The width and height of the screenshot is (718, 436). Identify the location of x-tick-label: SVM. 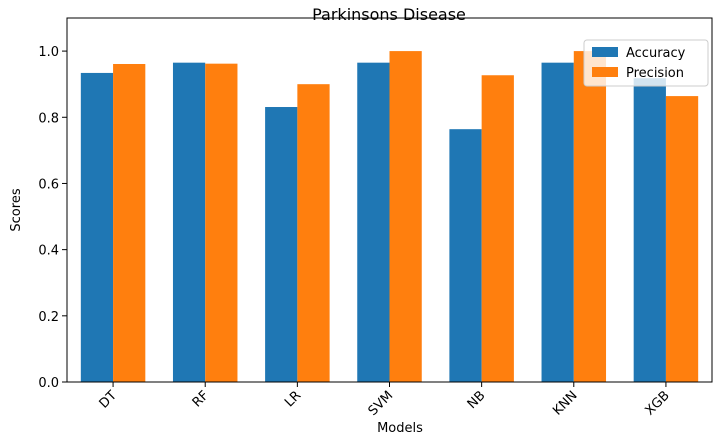
(381, 403).